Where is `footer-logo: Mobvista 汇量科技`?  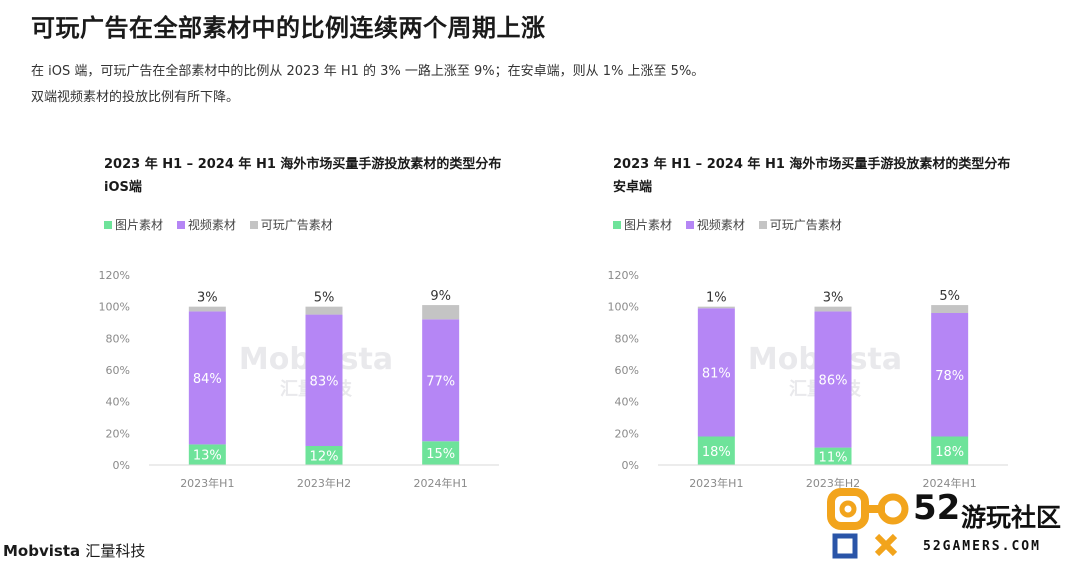 footer-logo: Mobvista 汇量科技 is located at coordinates (74, 550).